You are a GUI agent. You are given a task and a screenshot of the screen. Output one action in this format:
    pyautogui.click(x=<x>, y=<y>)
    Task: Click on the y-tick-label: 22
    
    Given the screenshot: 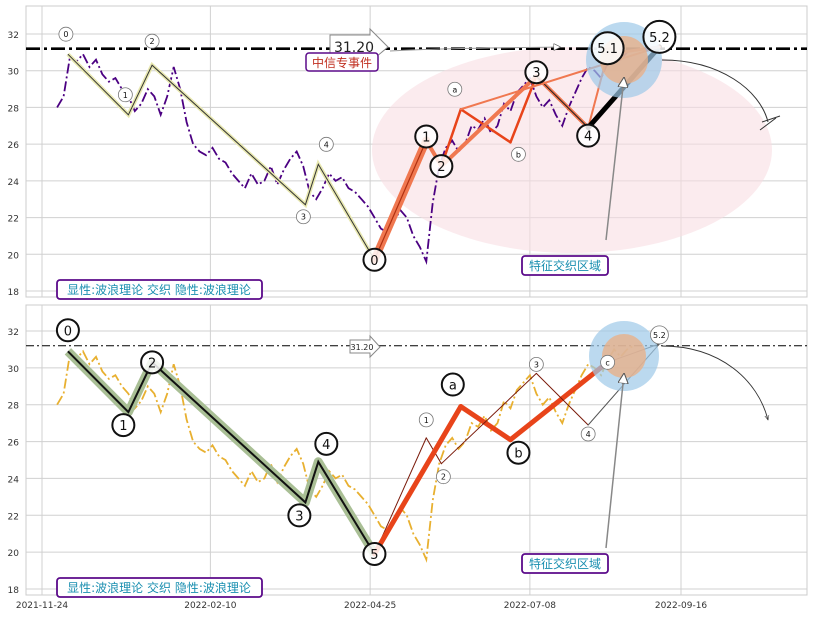 What is the action you would take?
    pyautogui.click(x=13, y=220)
    